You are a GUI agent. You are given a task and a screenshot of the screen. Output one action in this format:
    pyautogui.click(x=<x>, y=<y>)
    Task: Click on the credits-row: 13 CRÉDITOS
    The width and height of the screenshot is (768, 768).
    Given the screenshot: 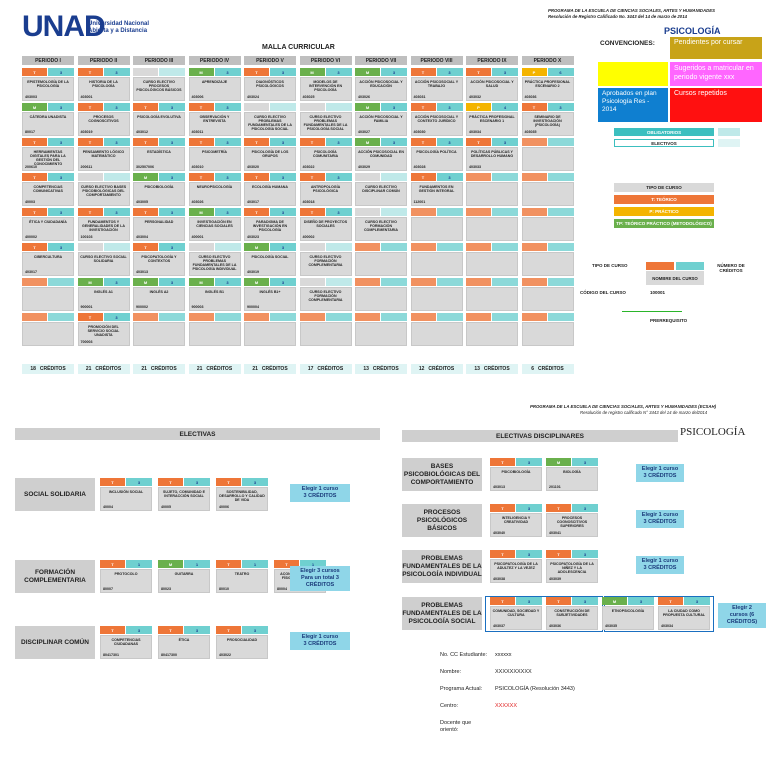 What is the action you would take?
    pyautogui.click(x=381, y=369)
    